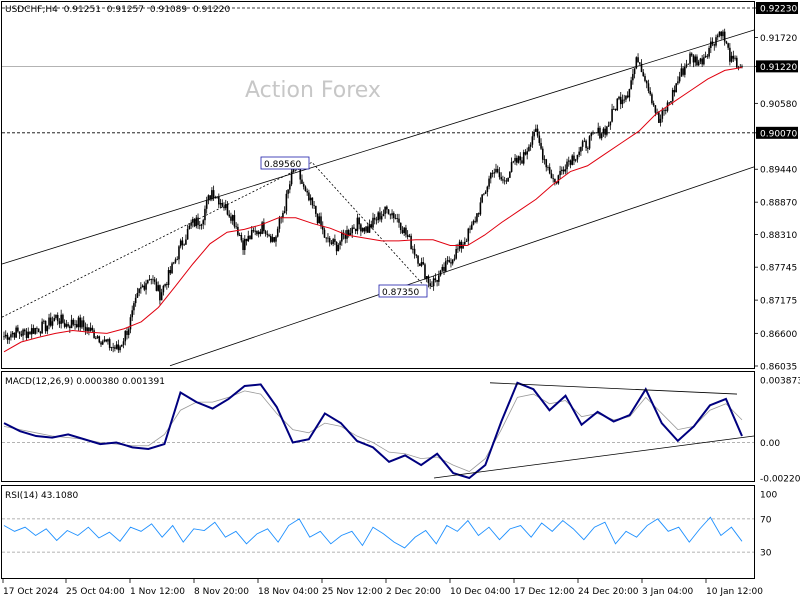 Image resolution: width=800 pixels, height=600 pixels. Describe the element at coordinates (215, 239) in the screenshot. I see `swing-dotted-line` at that location.